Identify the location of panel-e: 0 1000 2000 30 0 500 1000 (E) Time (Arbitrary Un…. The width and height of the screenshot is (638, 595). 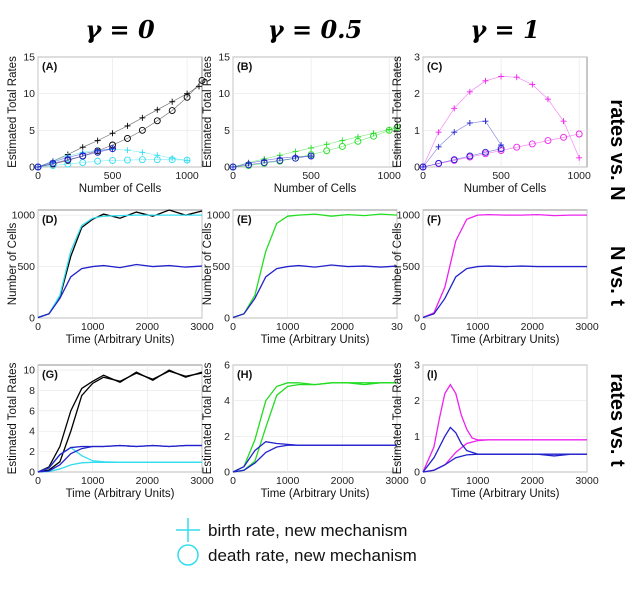
(302, 277).